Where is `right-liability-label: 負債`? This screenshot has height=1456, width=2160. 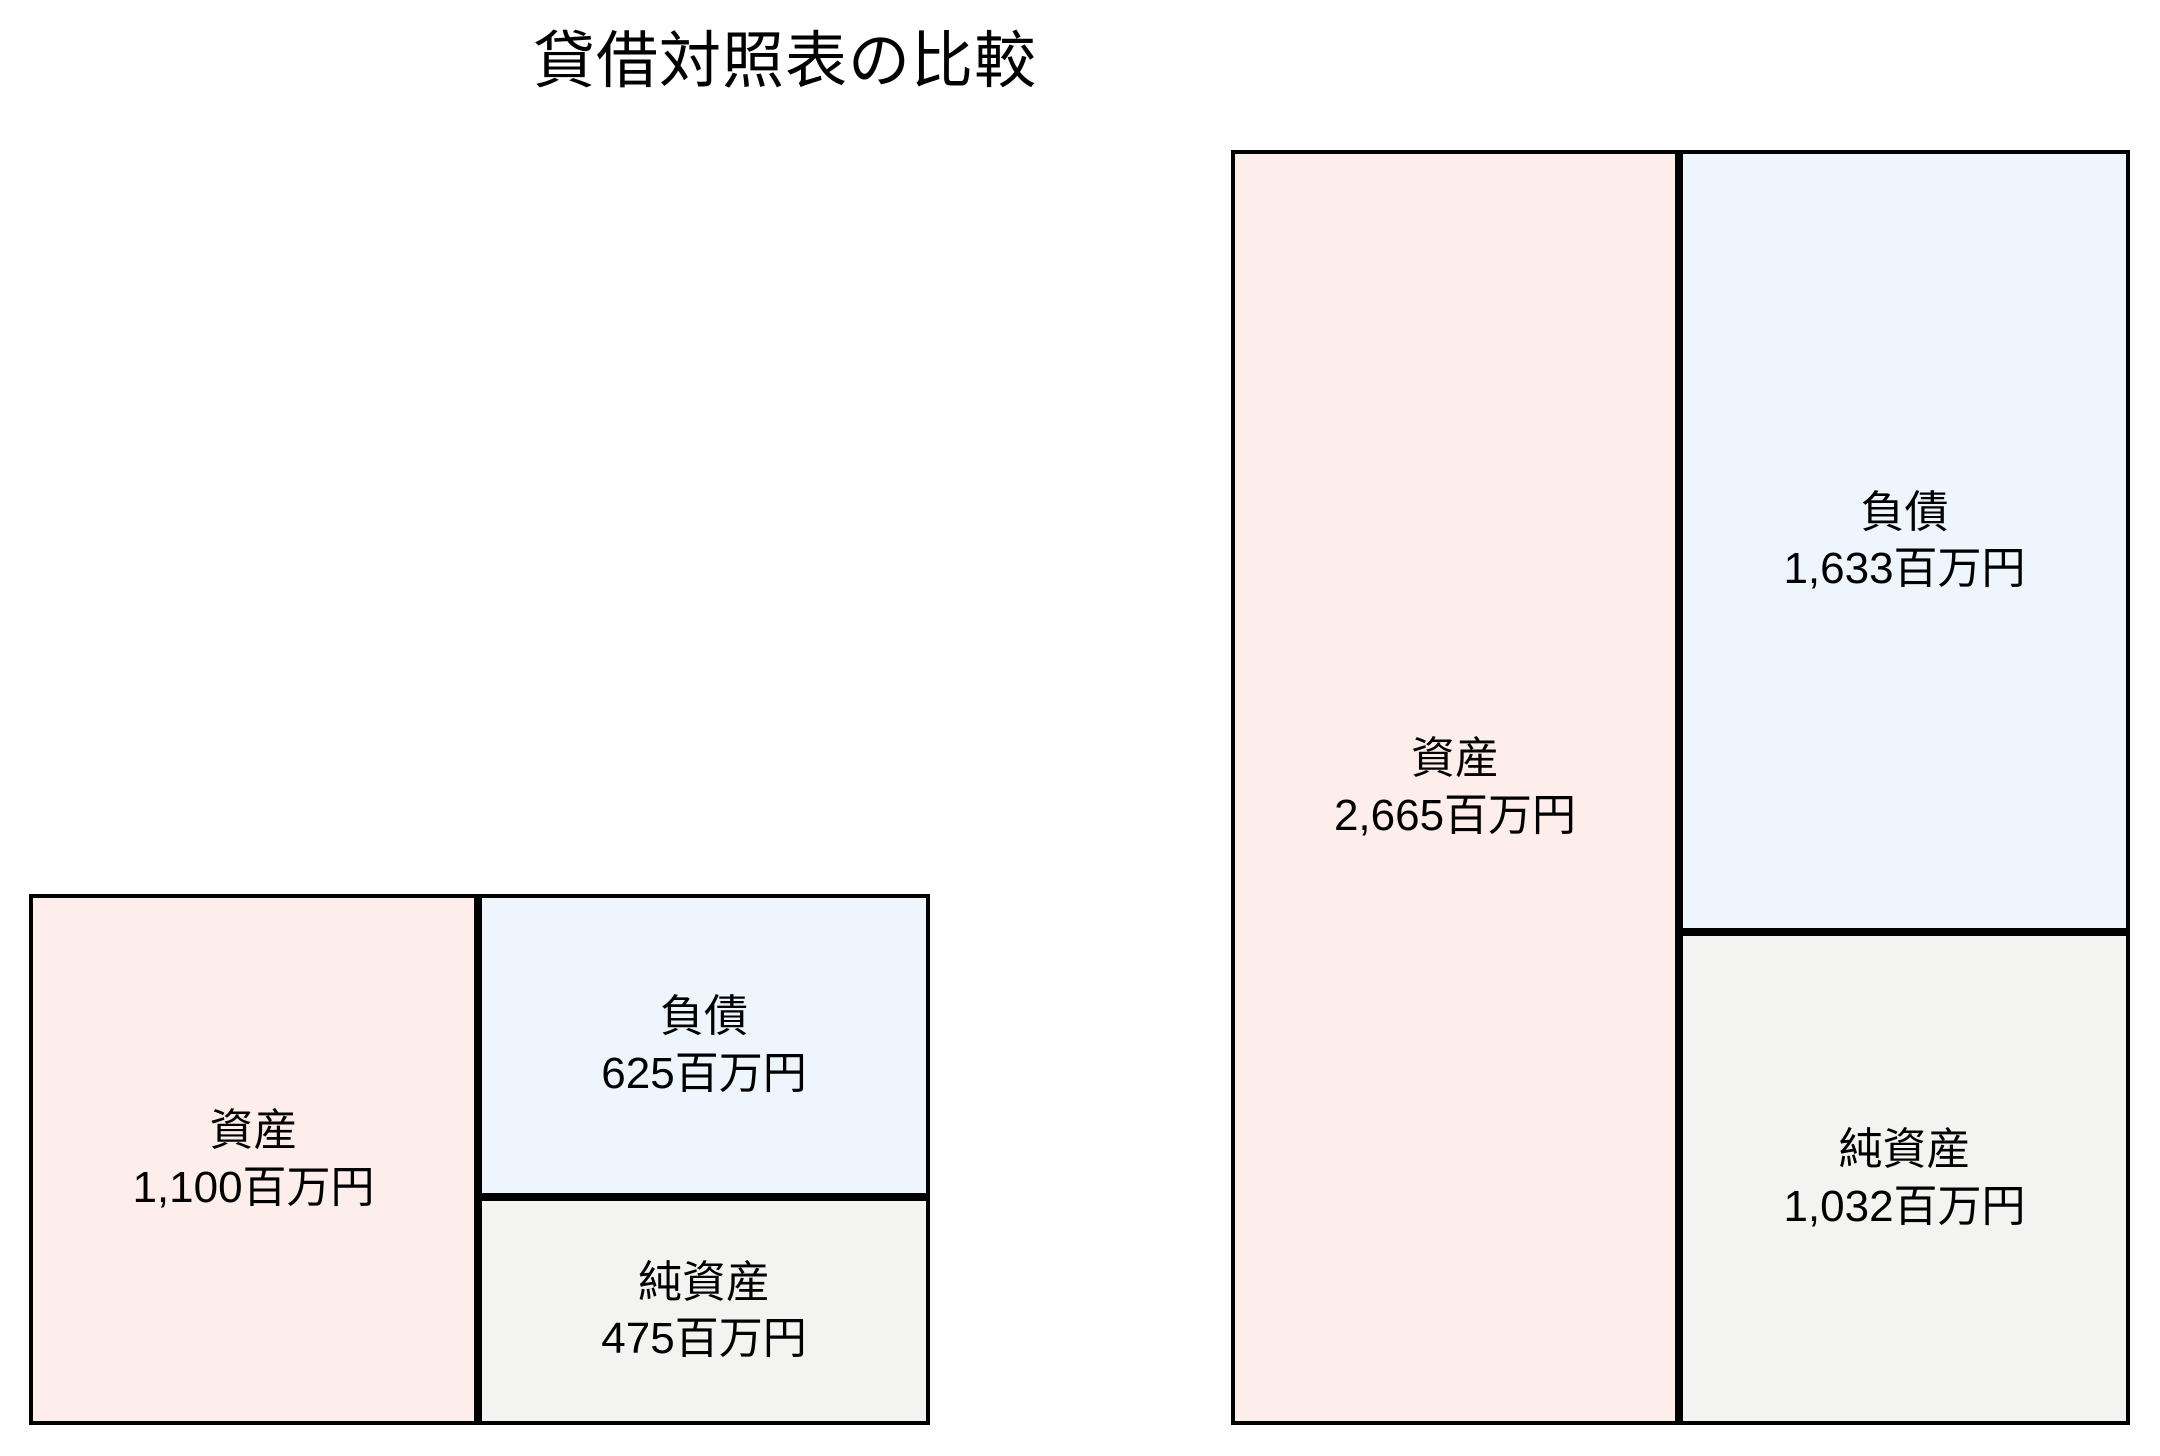
right-liability-label: 負債 is located at coordinates (1904, 512).